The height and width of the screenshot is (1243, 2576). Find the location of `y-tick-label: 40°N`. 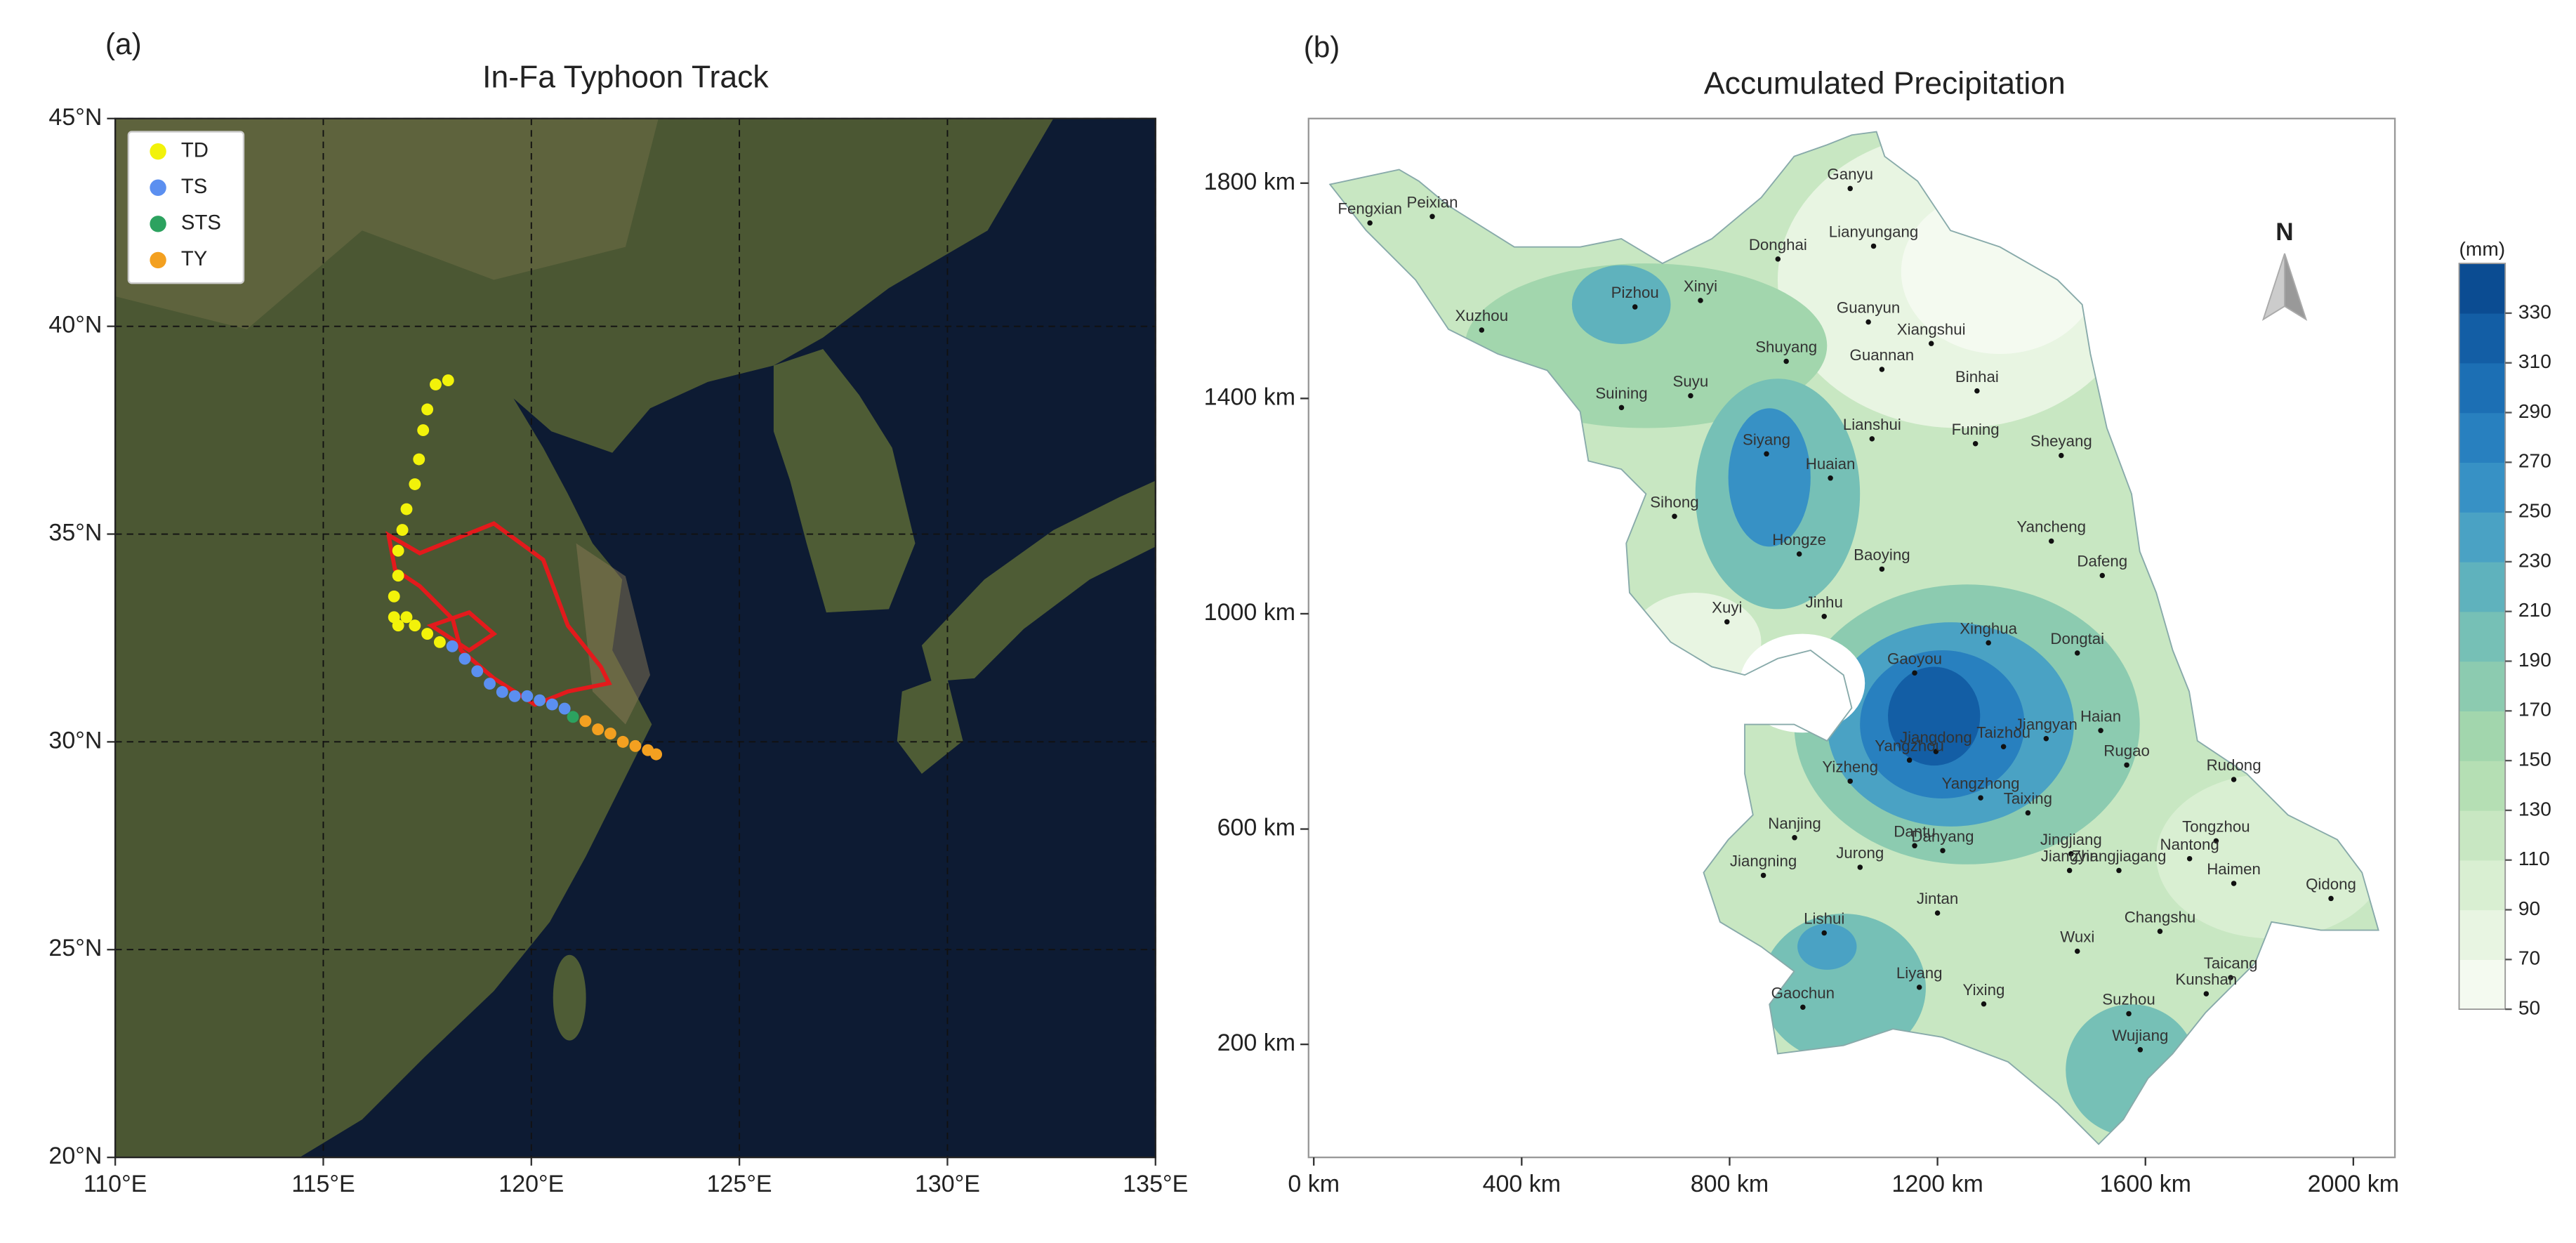

y-tick-label: 40°N is located at coordinates (75, 325).